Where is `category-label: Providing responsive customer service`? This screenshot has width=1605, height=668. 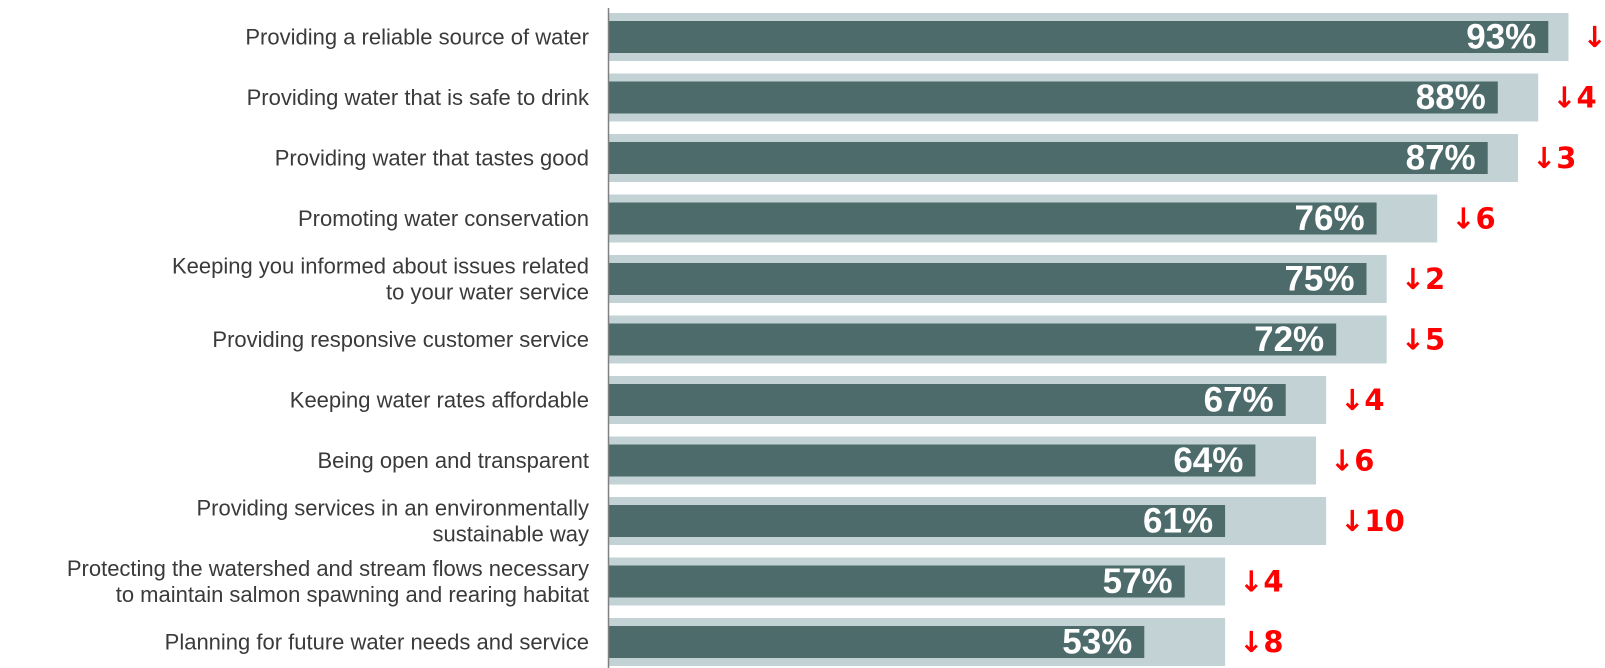
category-label: Providing responsive customer service is located at coordinates (400, 339).